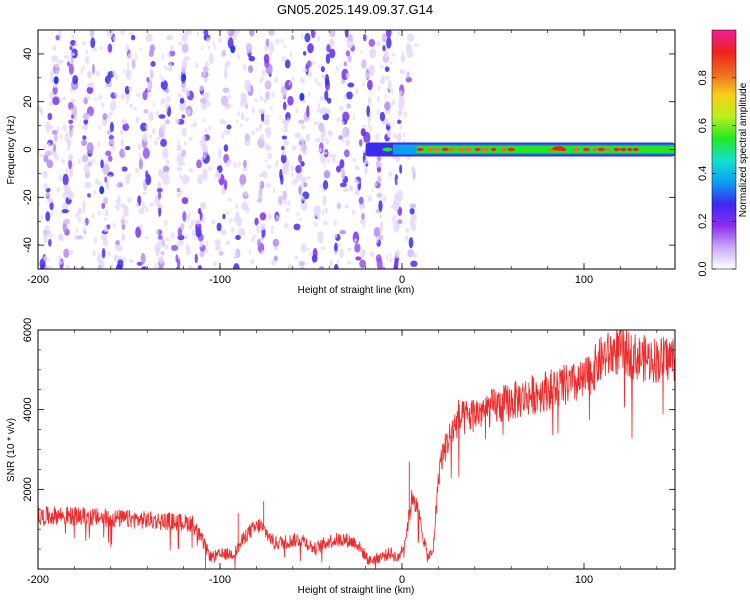 The width and height of the screenshot is (750, 600). What do you see at coordinates (28, 245) in the screenshot?
I see `y-tick-label: -40` at bounding box center [28, 245].